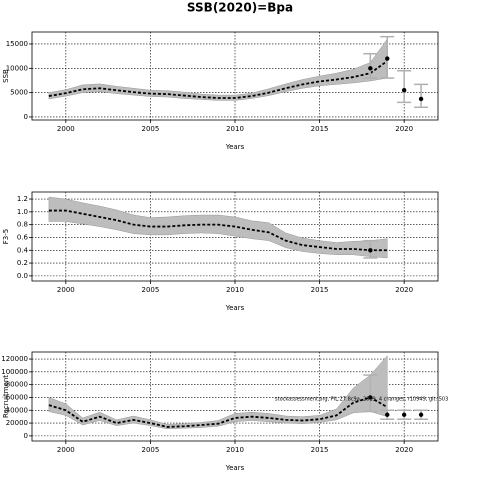  What do you see at coordinates (17, 385) in the screenshot?
I see `y-tick-label: 80000` at bounding box center [17, 385].